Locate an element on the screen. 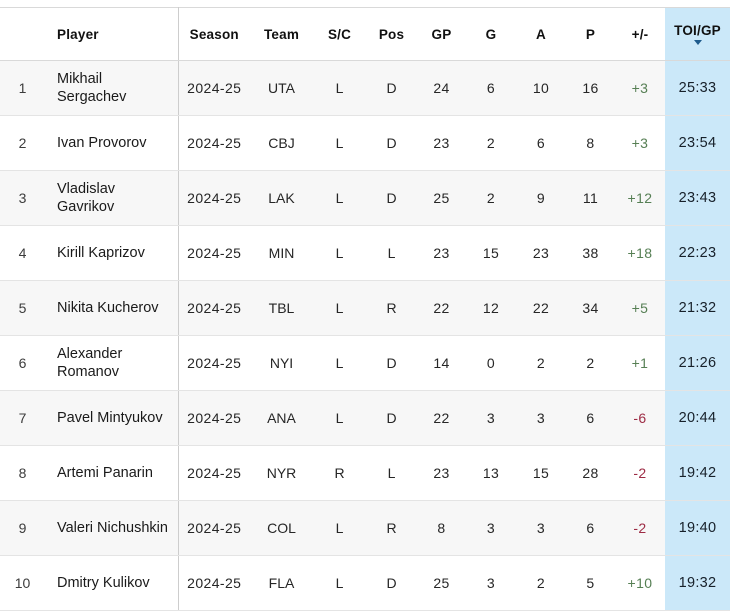 The image size is (730, 611). row-rank: 10 is located at coordinates (22, 583).